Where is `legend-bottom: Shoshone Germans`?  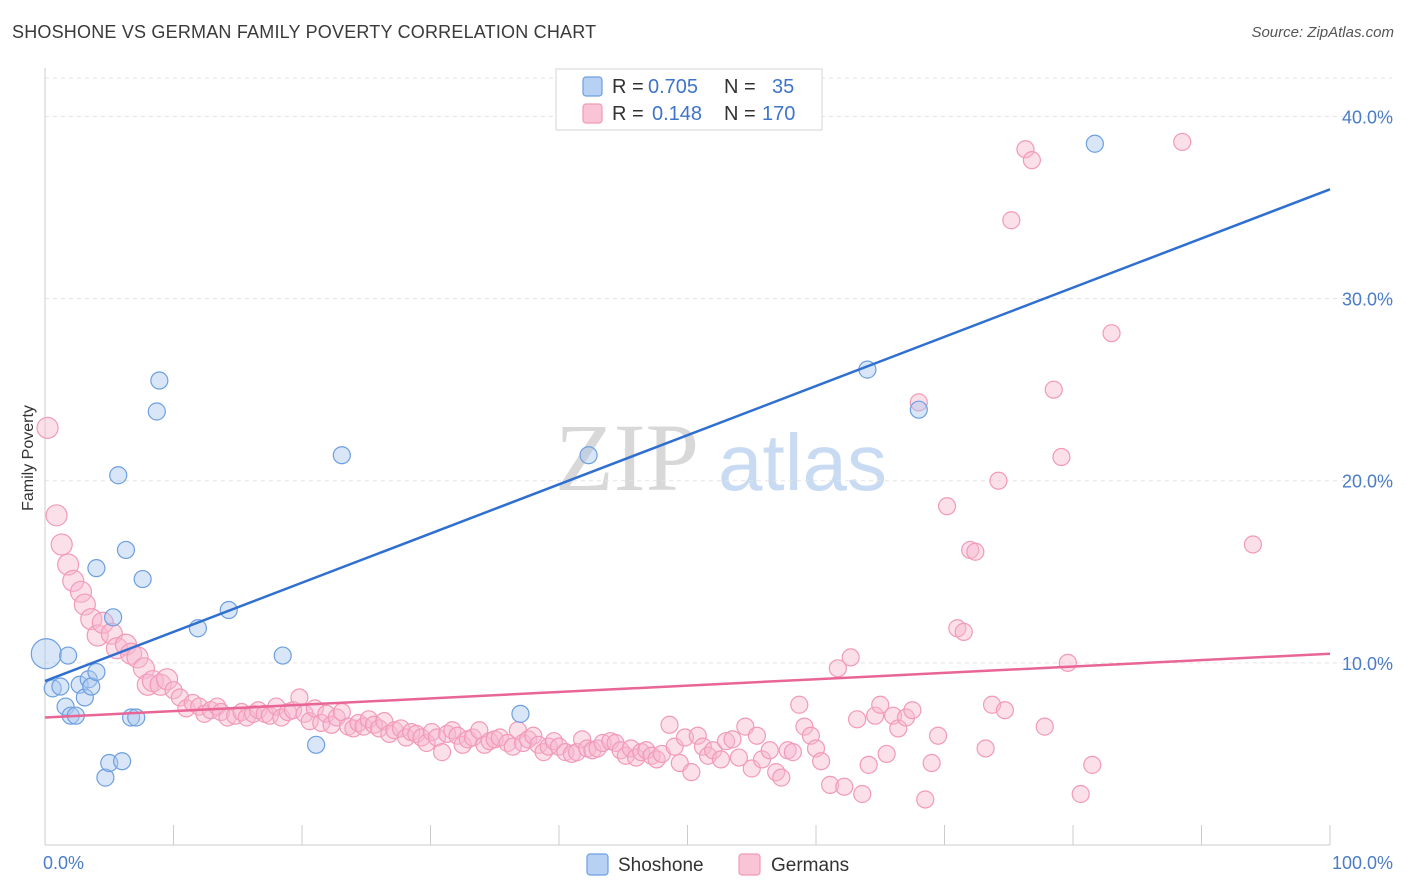
legend-bottom: Shoshone Germans is located at coordinates (717, 864).